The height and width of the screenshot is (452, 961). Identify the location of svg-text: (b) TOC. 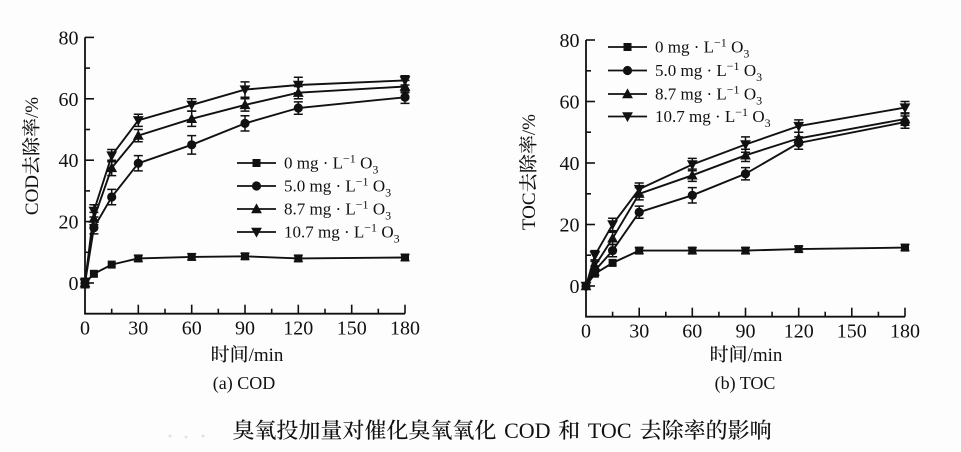
(745, 383).